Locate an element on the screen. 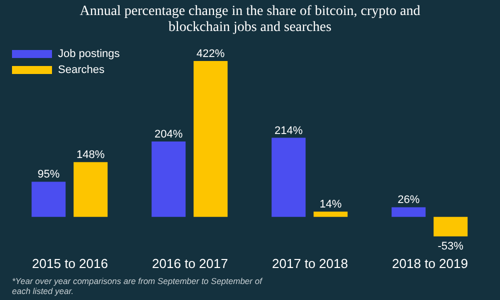 The height and width of the screenshot is (300, 500). text: *Year over year comparisons are from September to September of each listed year. is located at coordinates (138, 286).